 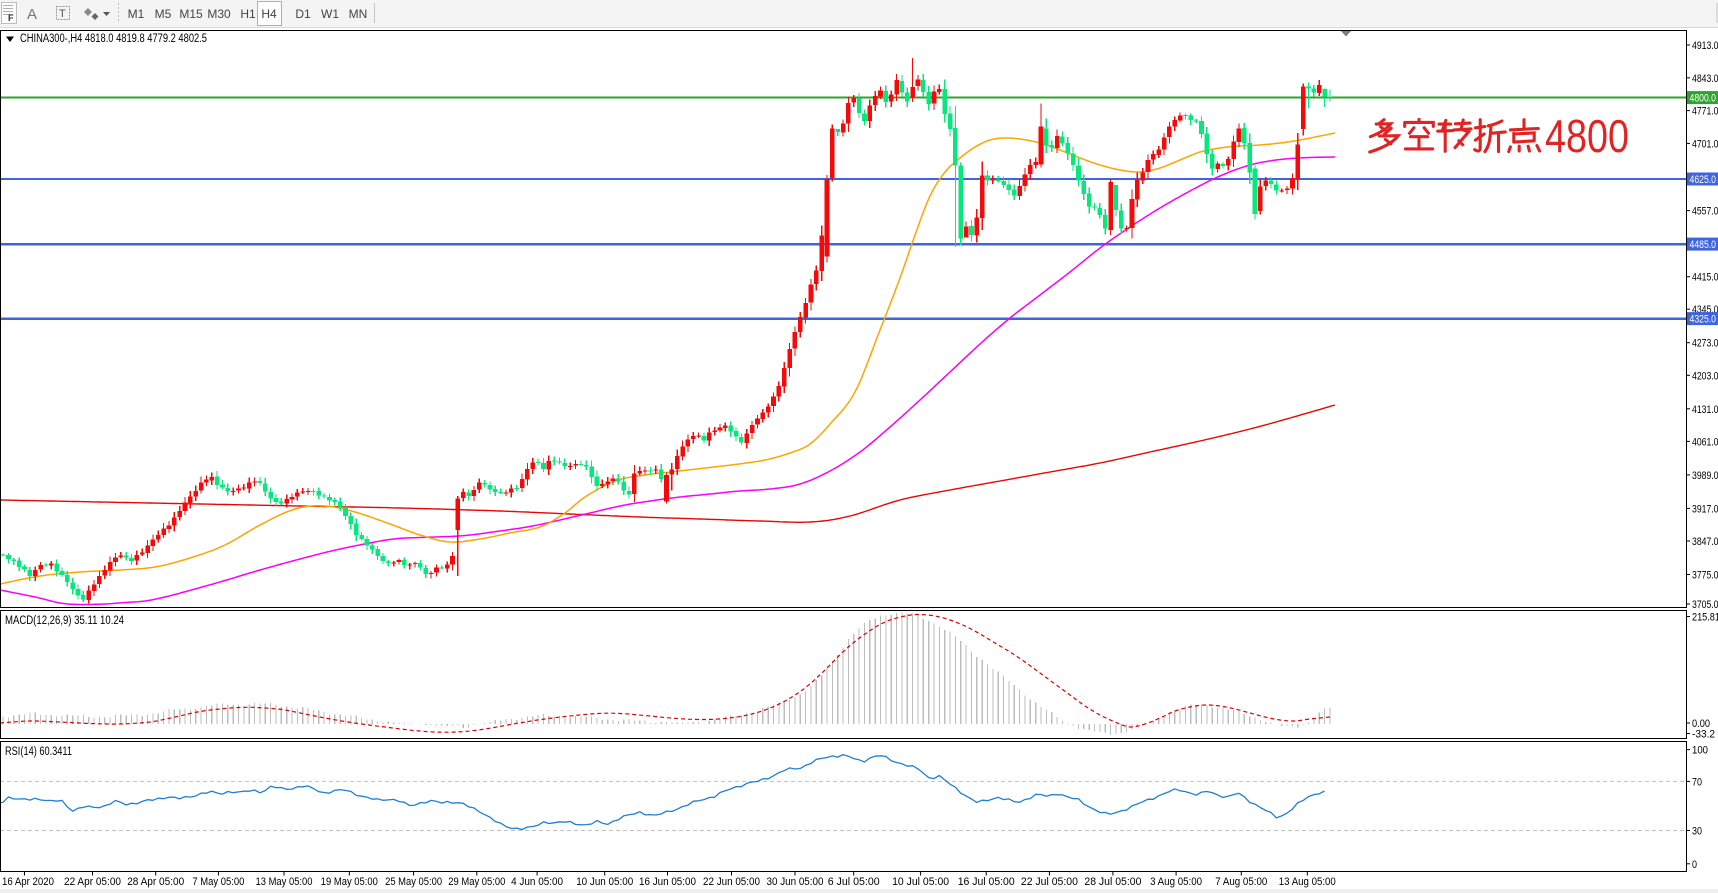 What do you see at coordinates (1705, 79) in the screenshot?
I see `svg-text: 4843.0` at bounding box center [1705, 79].